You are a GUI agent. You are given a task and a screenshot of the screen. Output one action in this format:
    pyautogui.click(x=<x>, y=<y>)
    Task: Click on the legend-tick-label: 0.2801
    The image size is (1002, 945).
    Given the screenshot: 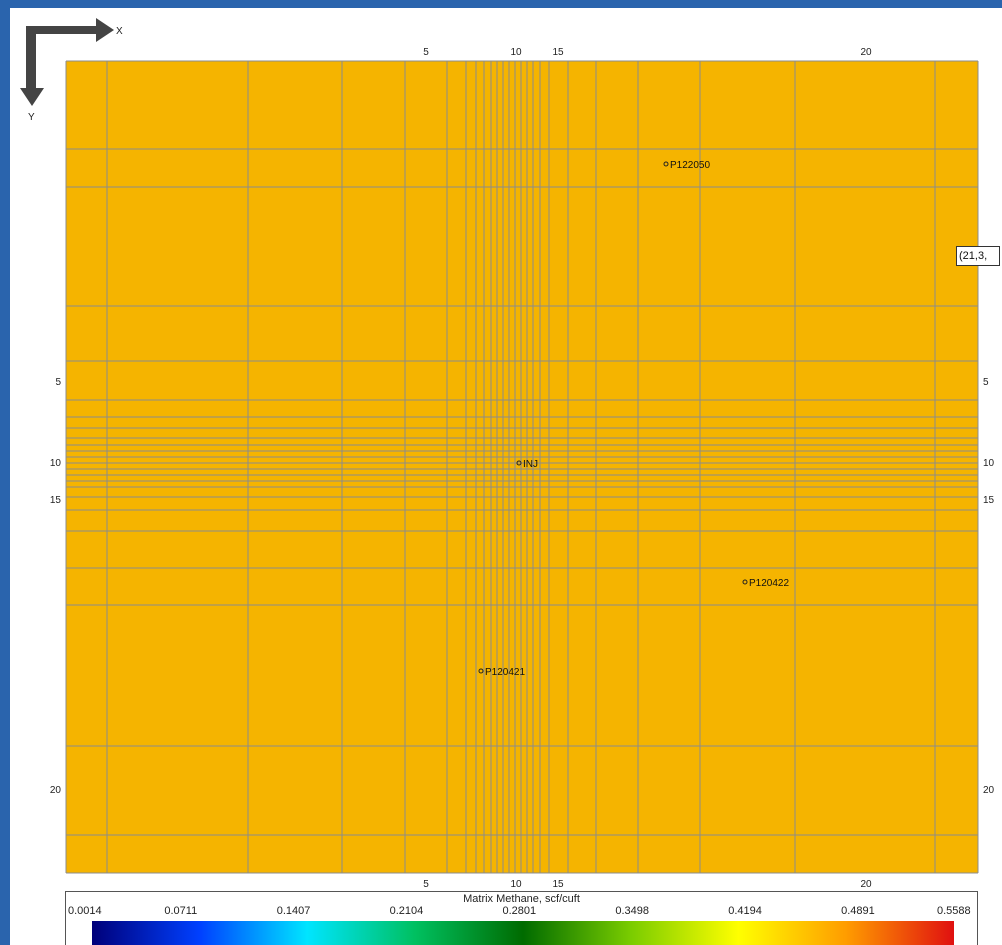 What is the action you would take?
    pyautogui.click(x=519, y=911)
    